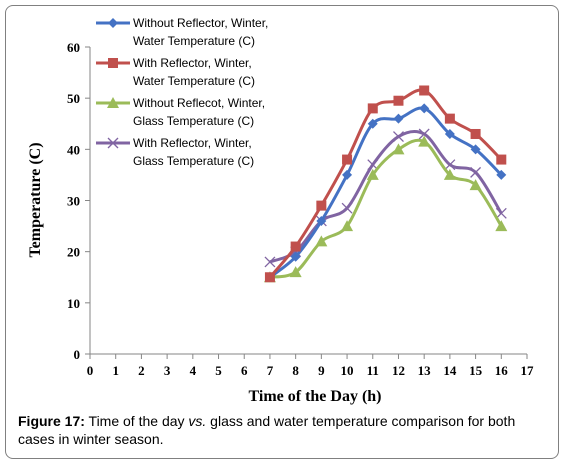 The width and height of the screenshot is (566, 464). I want to click on x-tick-label: 0, so click(90, 370).